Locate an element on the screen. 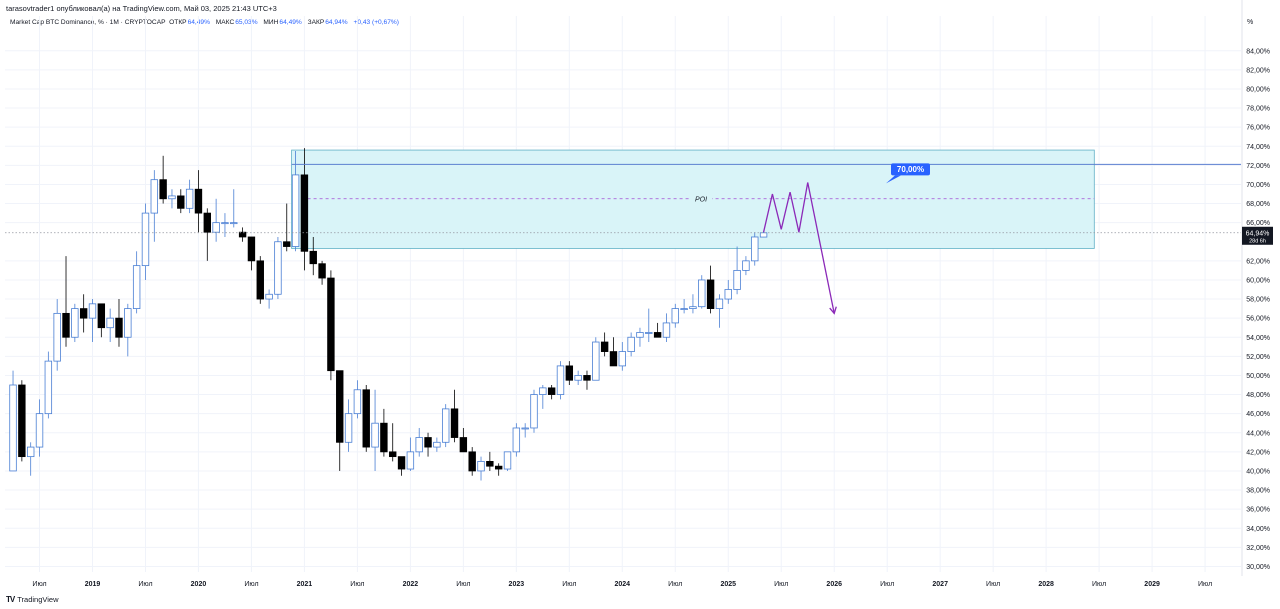  price-tick-label: 44,00% is located at coordinates (1258, 433).